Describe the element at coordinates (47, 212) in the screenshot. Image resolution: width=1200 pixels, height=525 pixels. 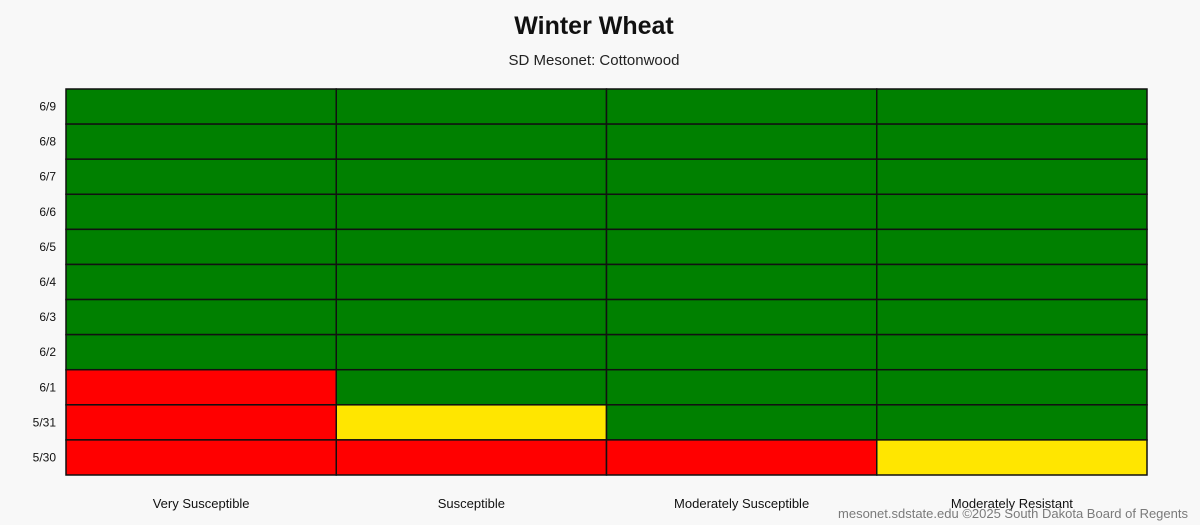
I see `row-label: 6/6` at that location.